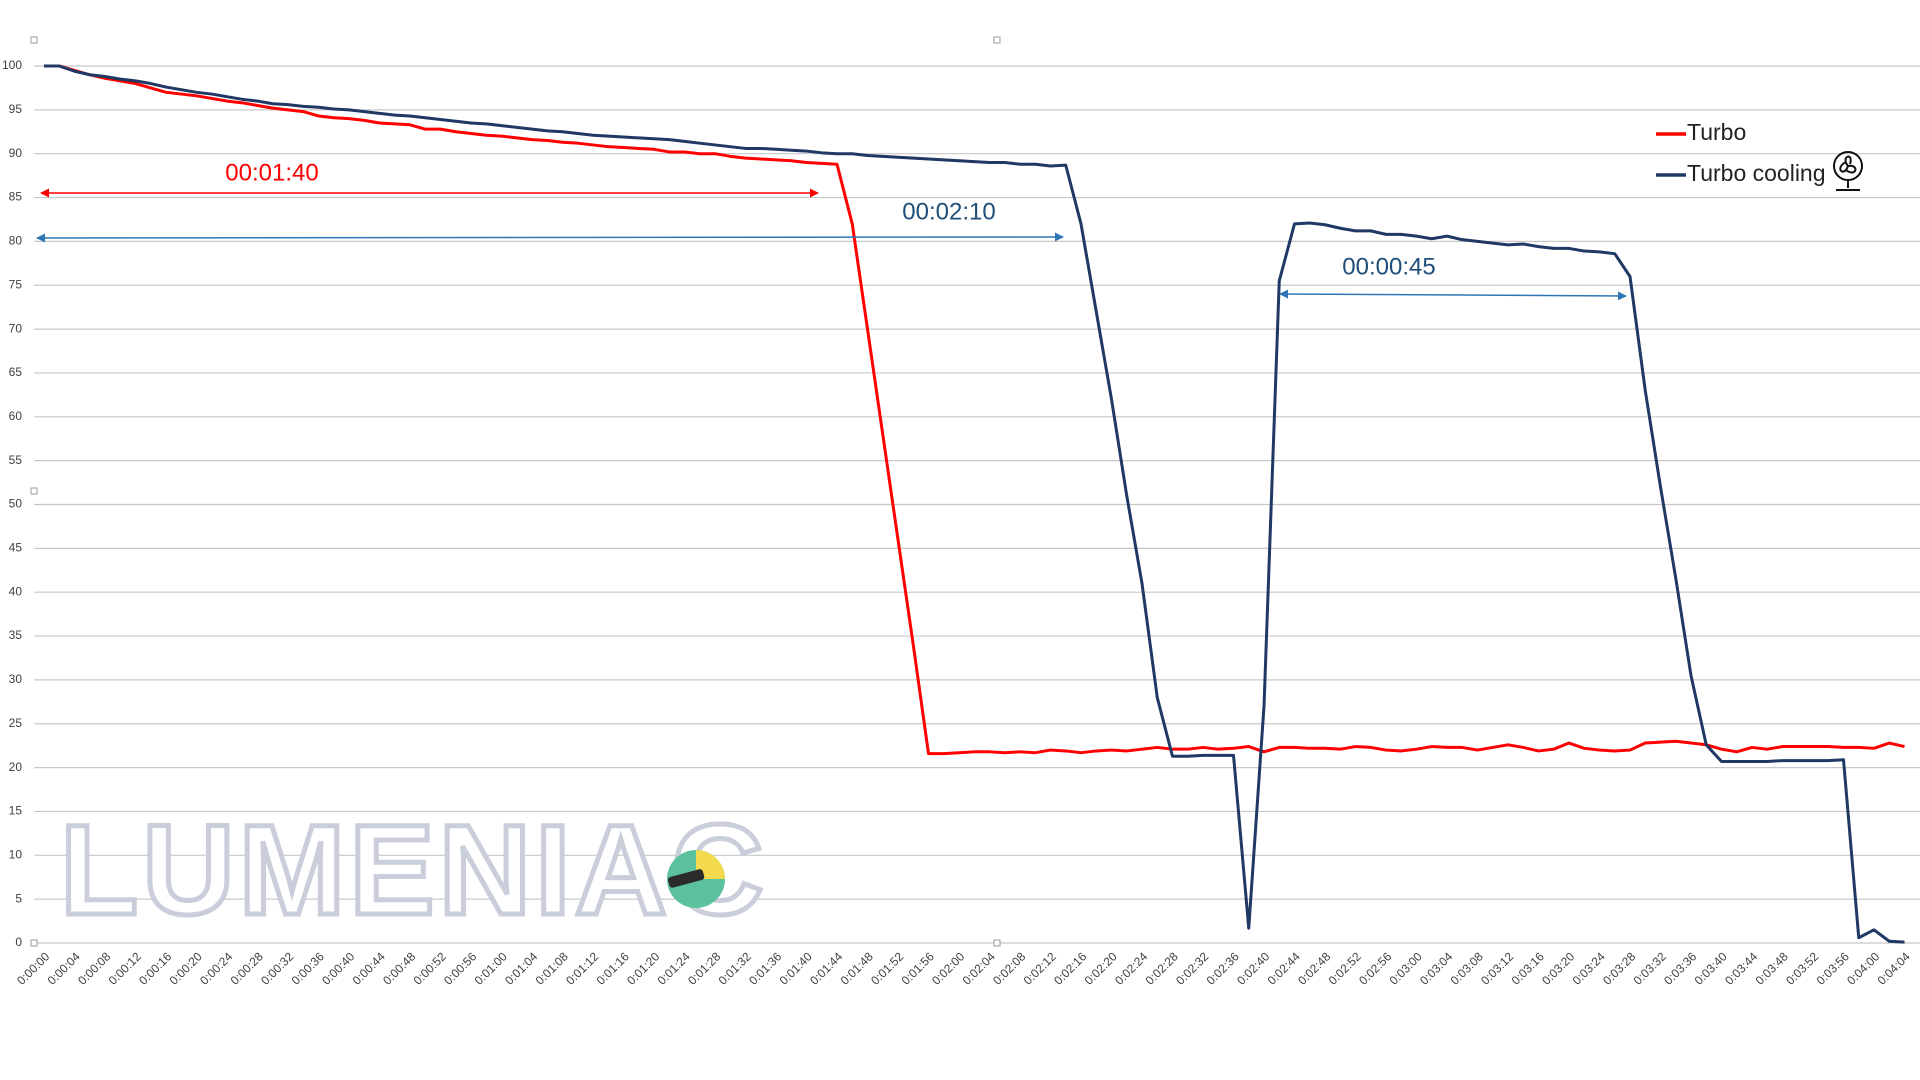 This screenshot has height=1080, width=1920. What do you see at coordinates (765, 968) in the screenshot?
I see `x-tick-label: 0:01:36` at bounding box center [765, 968].